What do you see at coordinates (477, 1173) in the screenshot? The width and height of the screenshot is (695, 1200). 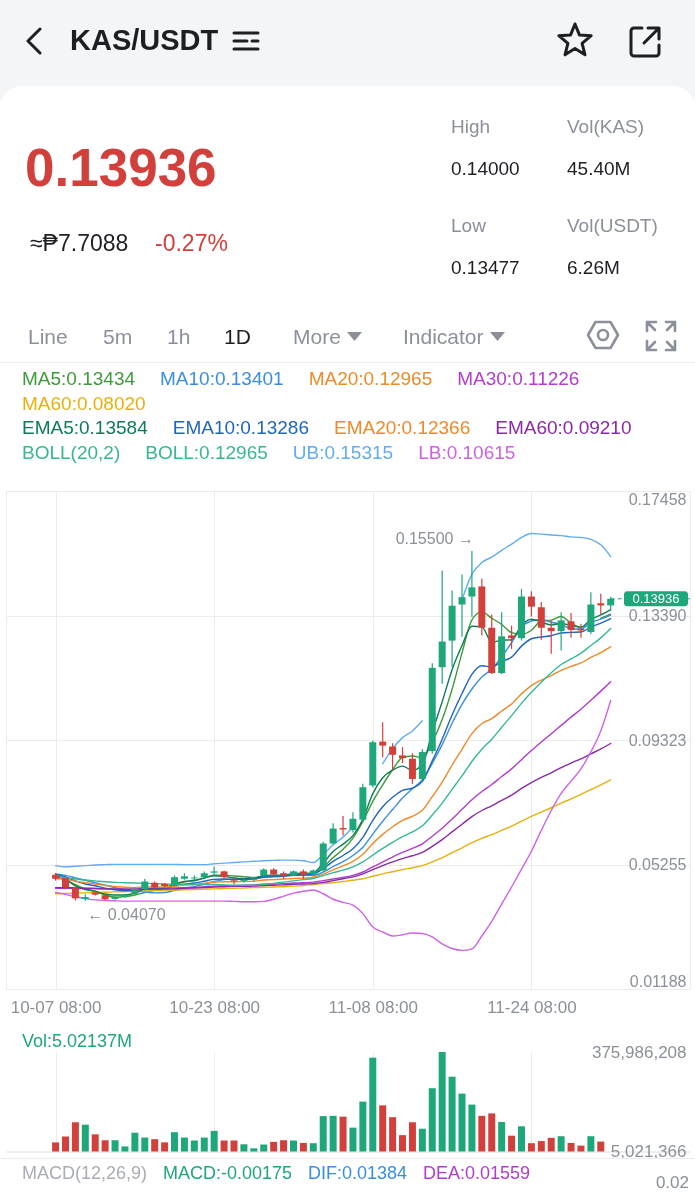 I see `text: DEA:0.01559` at bounding box center [477, 1173].